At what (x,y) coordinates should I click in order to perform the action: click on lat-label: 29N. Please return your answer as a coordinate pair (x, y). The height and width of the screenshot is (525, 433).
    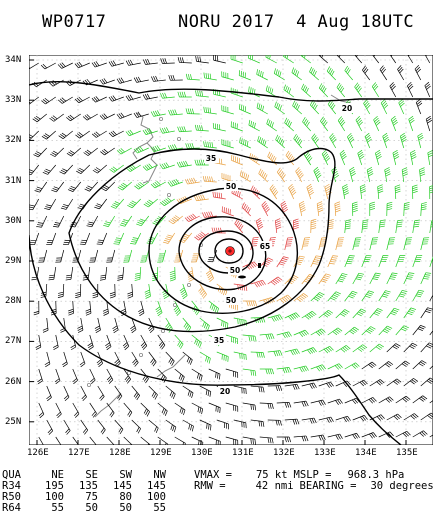
    Looking at the image, I should click on (13, 261).